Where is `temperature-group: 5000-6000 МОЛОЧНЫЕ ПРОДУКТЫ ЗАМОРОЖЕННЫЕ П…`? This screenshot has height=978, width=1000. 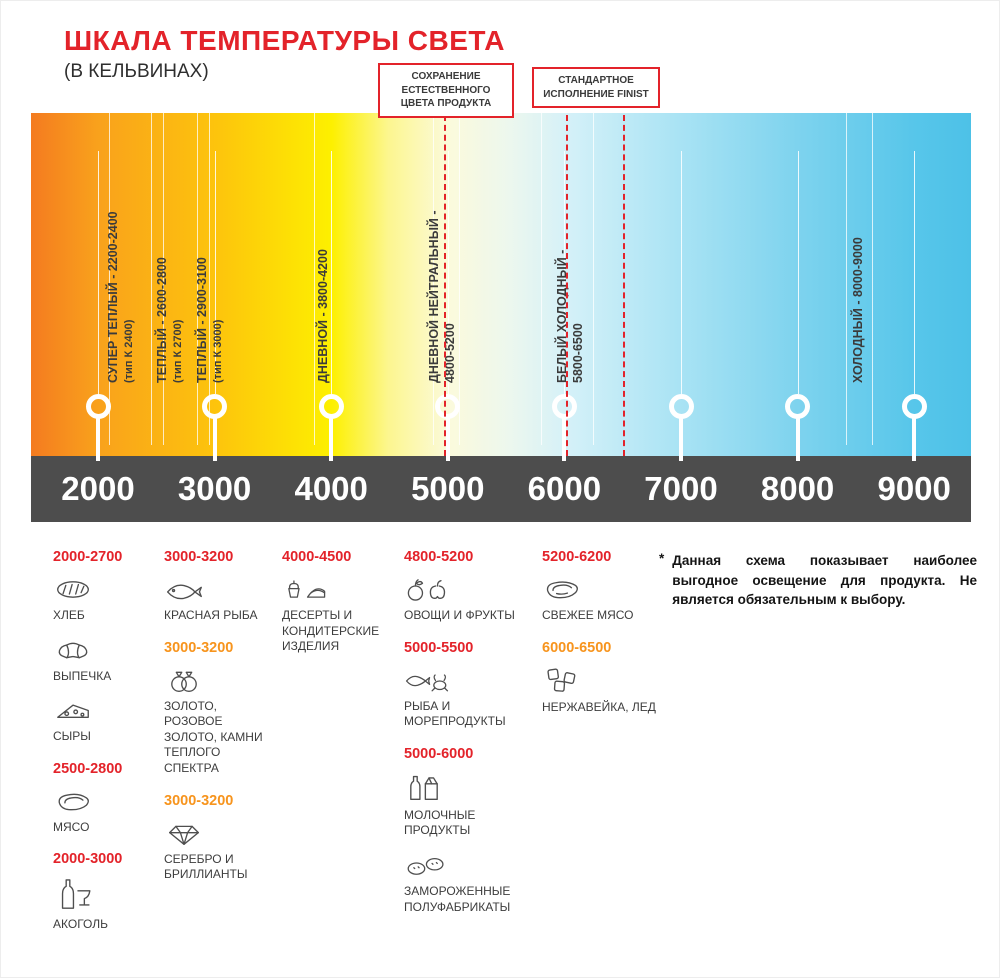
temperature-group: 5000-6000 МОЛОЧНЫЕ ПРОДУКТЫ ЗАМОРОЖЕННЫЕ П… is located at coordinates (474, 830).